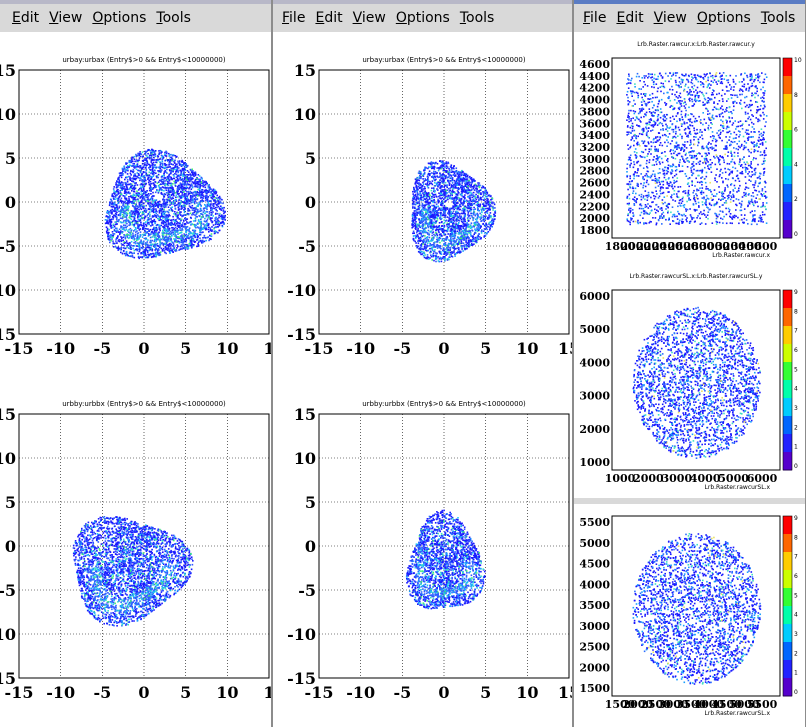  What do you see at coordinates (66, 18) in the screenshot?
I see `menu-view: View` at bounding box center [66, 18].